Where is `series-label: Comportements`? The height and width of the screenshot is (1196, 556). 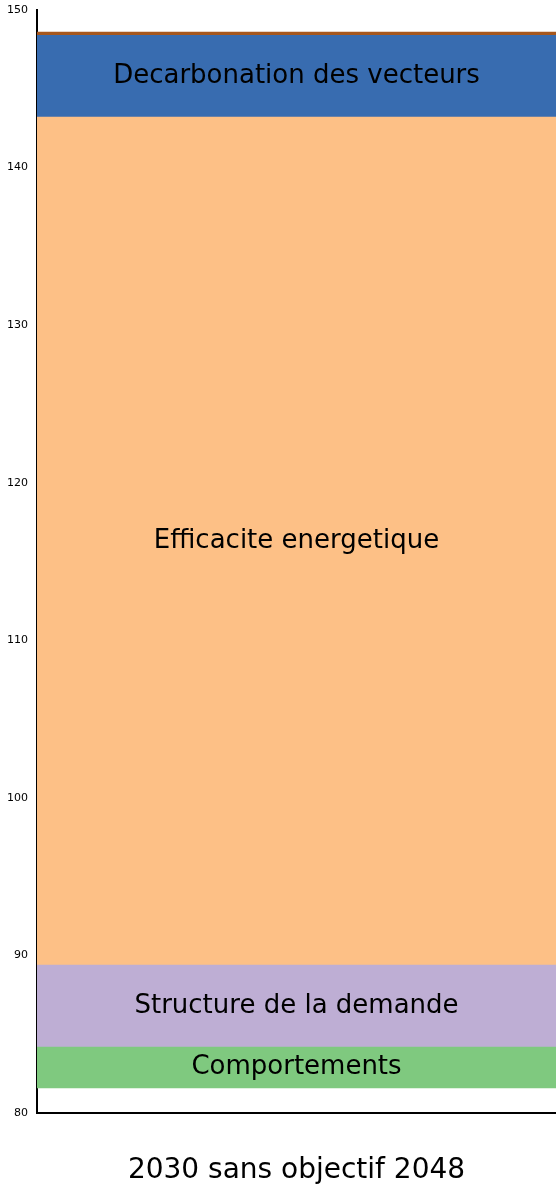
series-label: Comportements is located at coordinates (296, 1065).